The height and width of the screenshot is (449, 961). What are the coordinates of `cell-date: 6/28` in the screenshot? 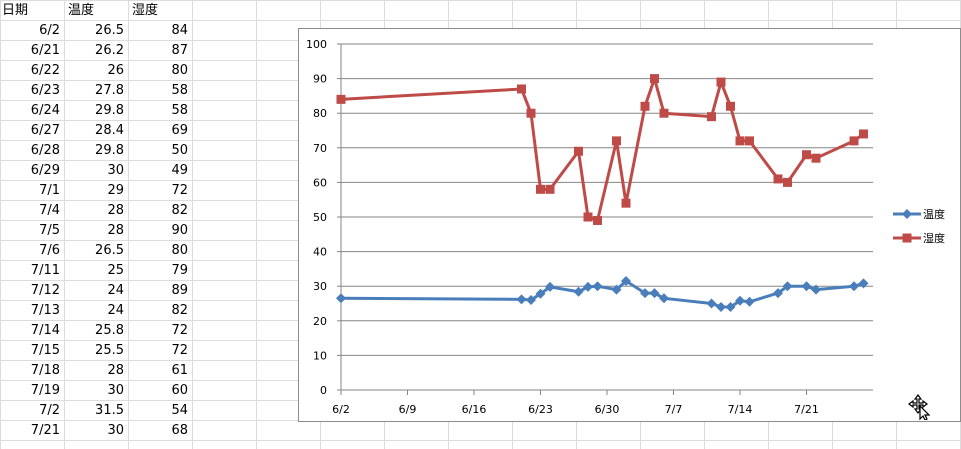 It's located at (45, 150).